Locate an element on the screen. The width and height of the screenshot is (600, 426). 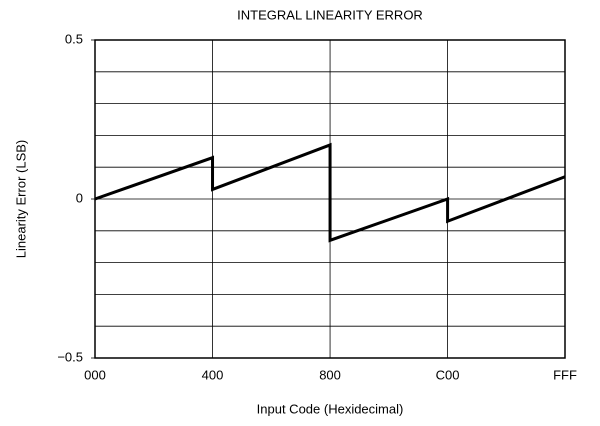
x-tick-label: C00 is located at coordinates (448, 374).